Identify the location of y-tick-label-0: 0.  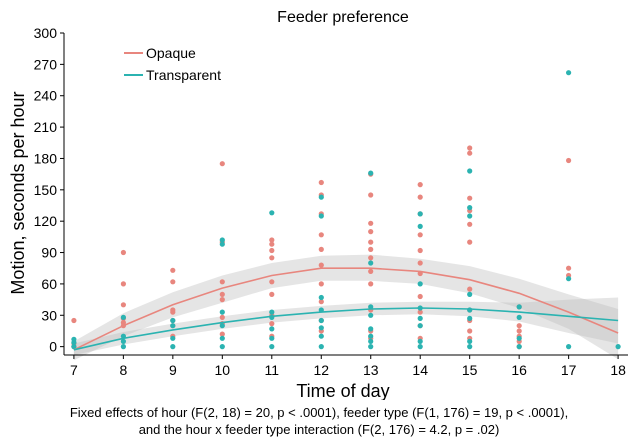
(53, 347).